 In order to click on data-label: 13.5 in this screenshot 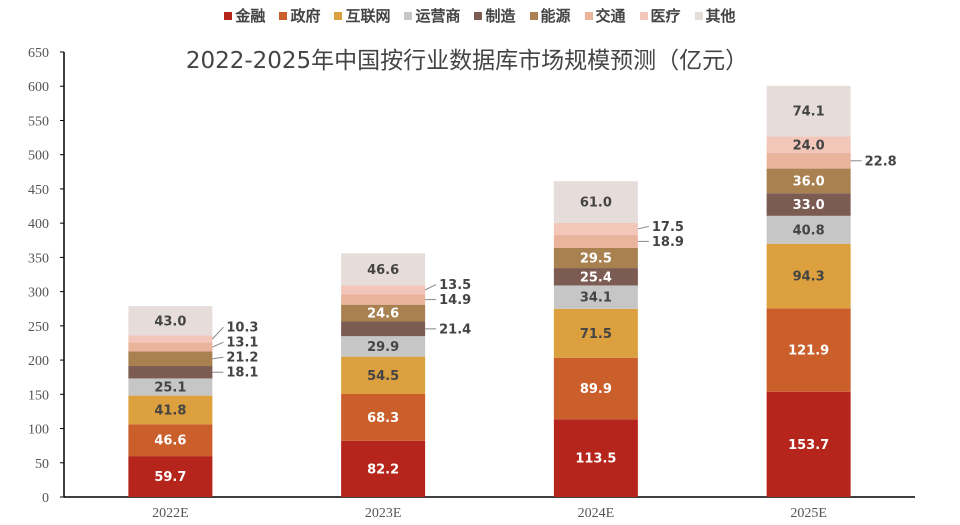, I will do `click(455, 285)`.